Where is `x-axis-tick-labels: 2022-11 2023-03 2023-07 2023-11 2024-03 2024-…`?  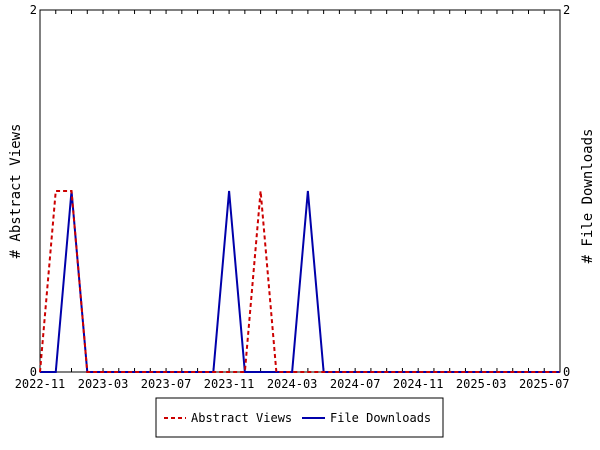
x-axis-tick-labels: 2022-11 2023-03 2023-07 2023-11 2024-03 2024-… is located at coordinates (292, 384).